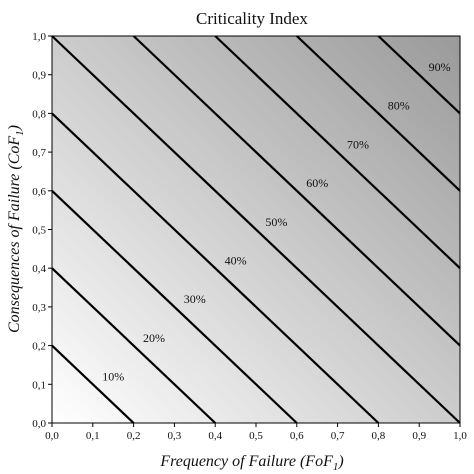 This screenshot has width=474, height=474. I want to click on y-axis-label: Consequences of Failure (CoF1), so click(16, 229).